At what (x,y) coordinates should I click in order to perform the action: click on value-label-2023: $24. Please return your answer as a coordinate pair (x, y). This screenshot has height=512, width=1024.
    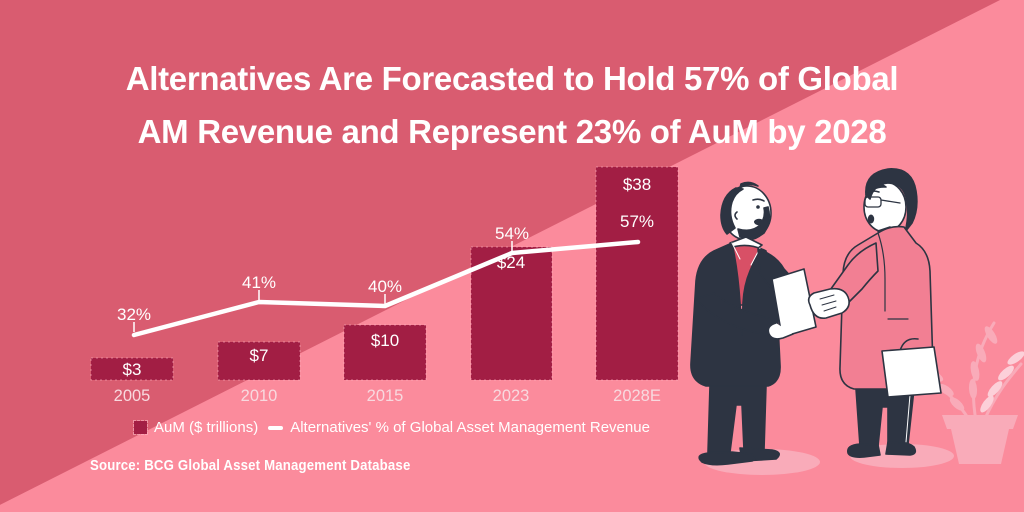
    Looking at the image, I should click on (511, 262).